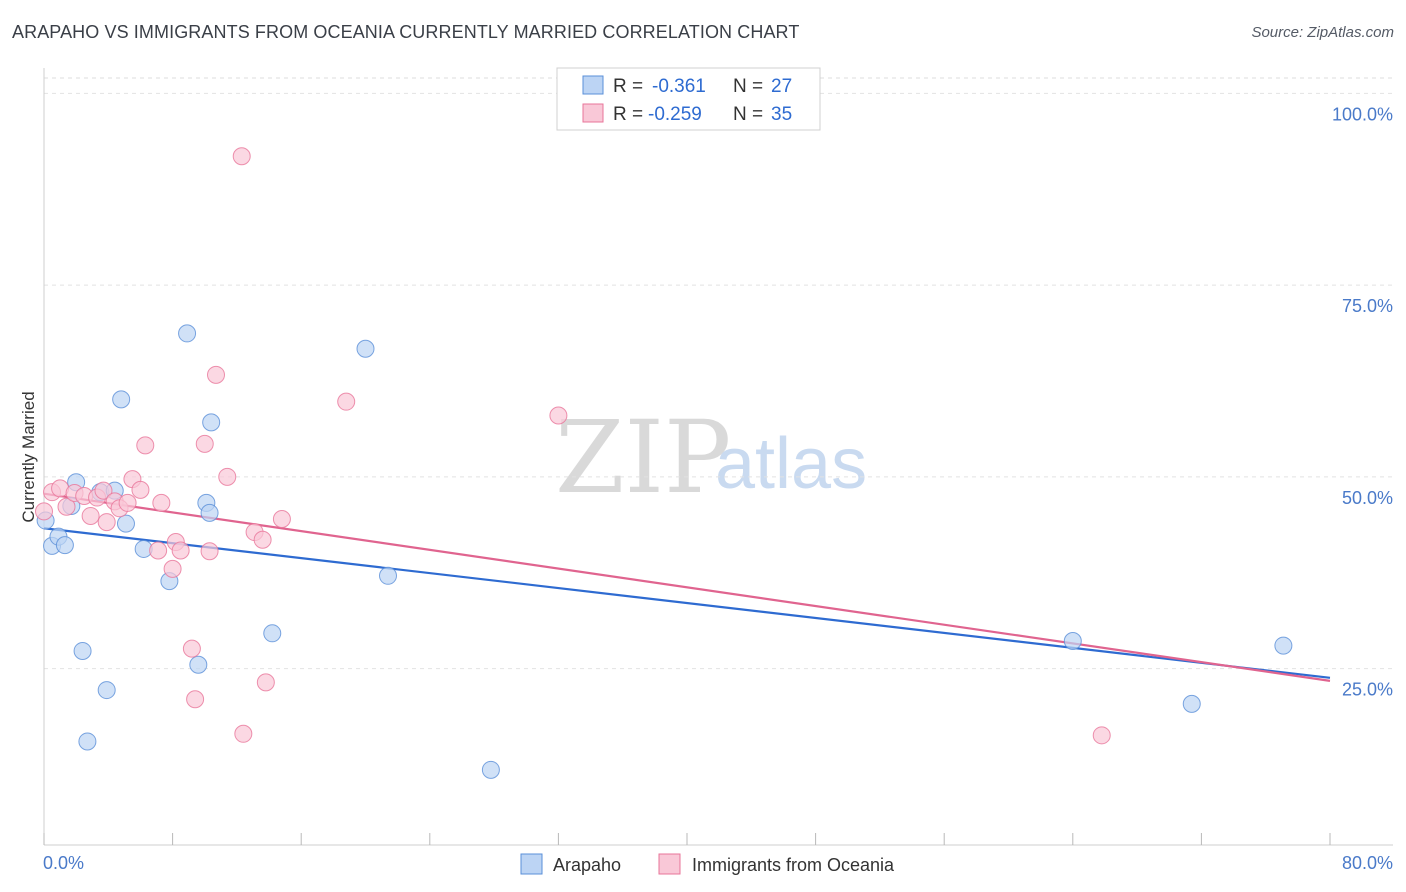 The image size is (1406, 892). Describe the element at coordinates (793, 865) in the screenshot. I see `bottom-legend-label-oceania: Immigrants from Oceania` at that location.